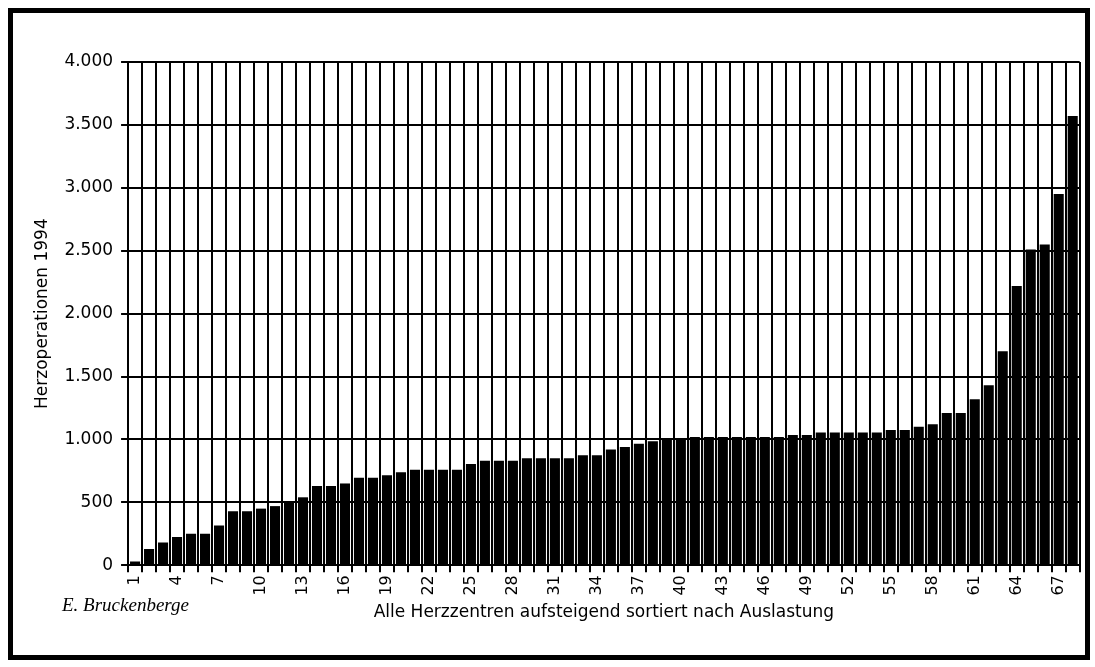 This screenshot has height=667, width=1095. What do you see at coordinates (604, 611) in the screenshot?
I see `x-axis-title: Alle Herzzentren aufsteigend sortiert nach Auslastung` at bounding box center [604, 611].